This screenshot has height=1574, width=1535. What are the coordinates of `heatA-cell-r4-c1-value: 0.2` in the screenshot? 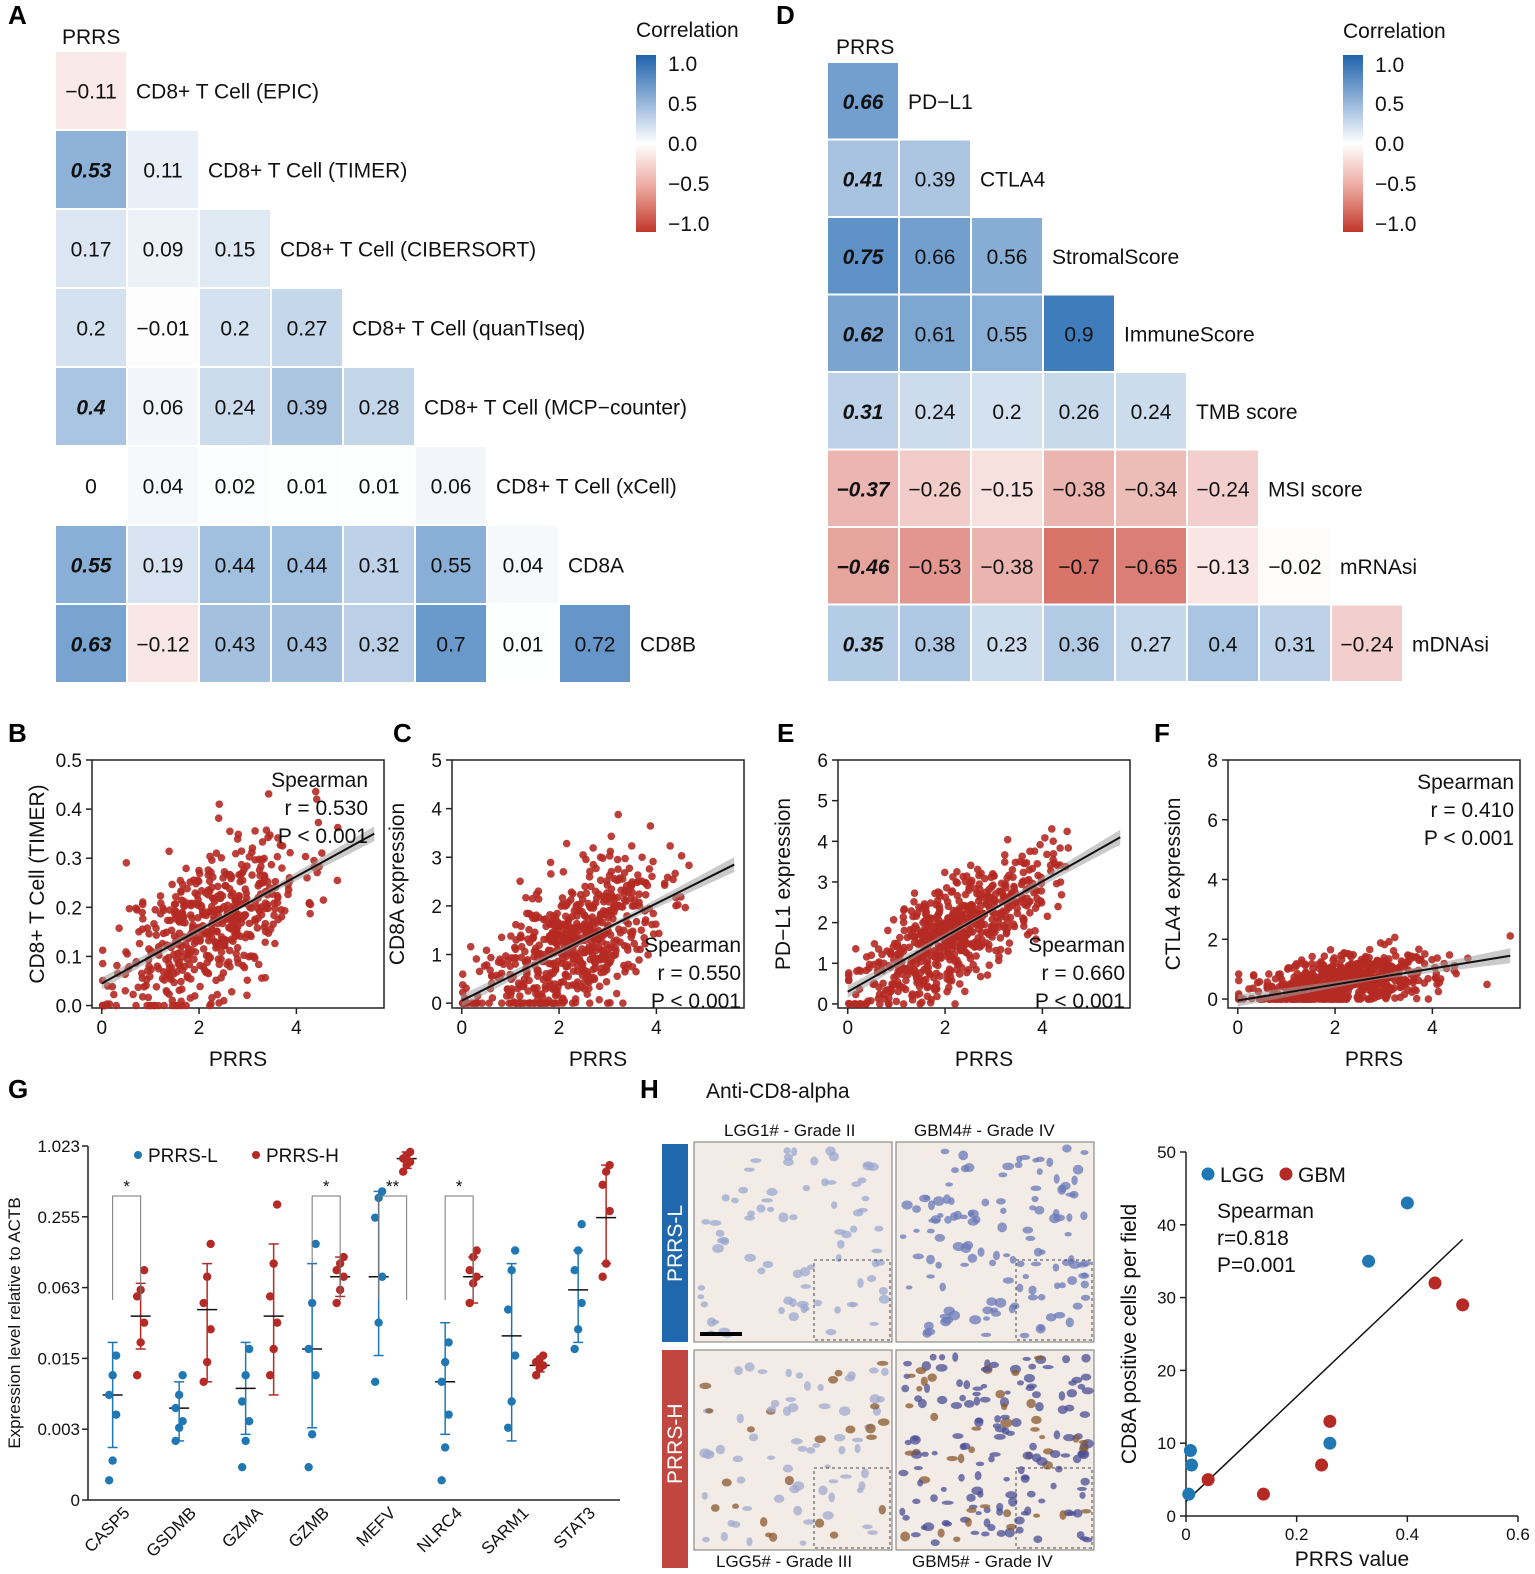 It's located at (90, 329).